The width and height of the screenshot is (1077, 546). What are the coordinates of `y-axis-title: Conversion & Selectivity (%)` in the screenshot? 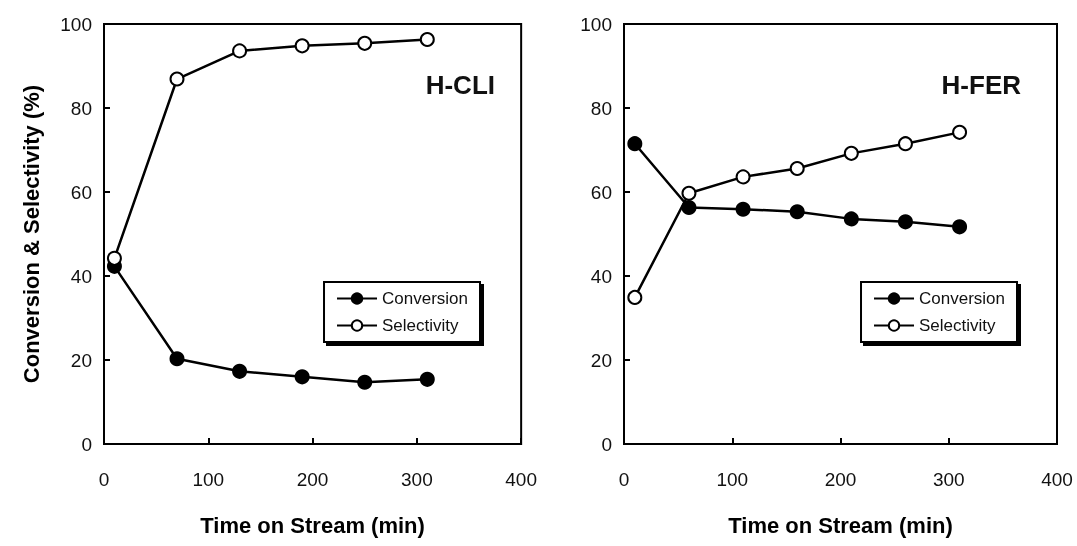 It's located at (31, 234).